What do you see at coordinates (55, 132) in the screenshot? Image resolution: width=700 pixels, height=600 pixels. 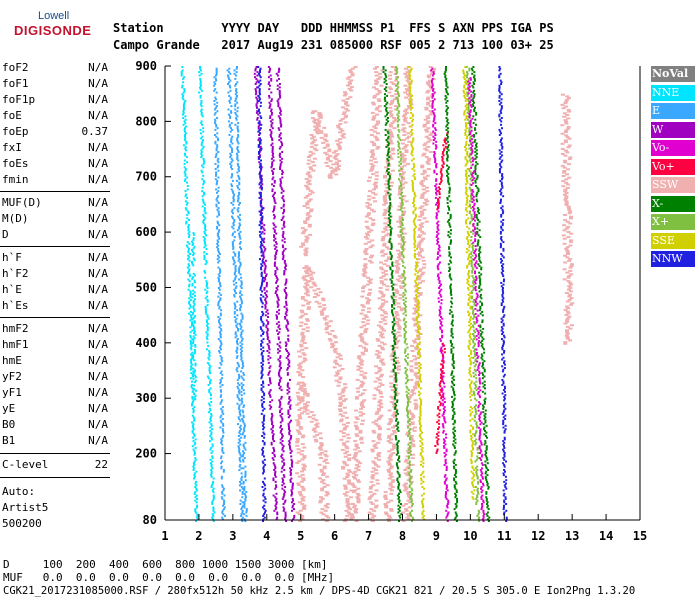 I see `param-row-foep: foEp 0.37` at bounding box center [55, 132].